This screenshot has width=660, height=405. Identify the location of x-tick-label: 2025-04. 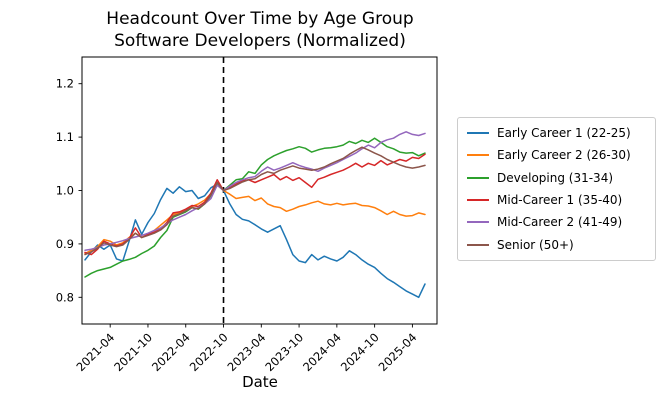
(398, 352).